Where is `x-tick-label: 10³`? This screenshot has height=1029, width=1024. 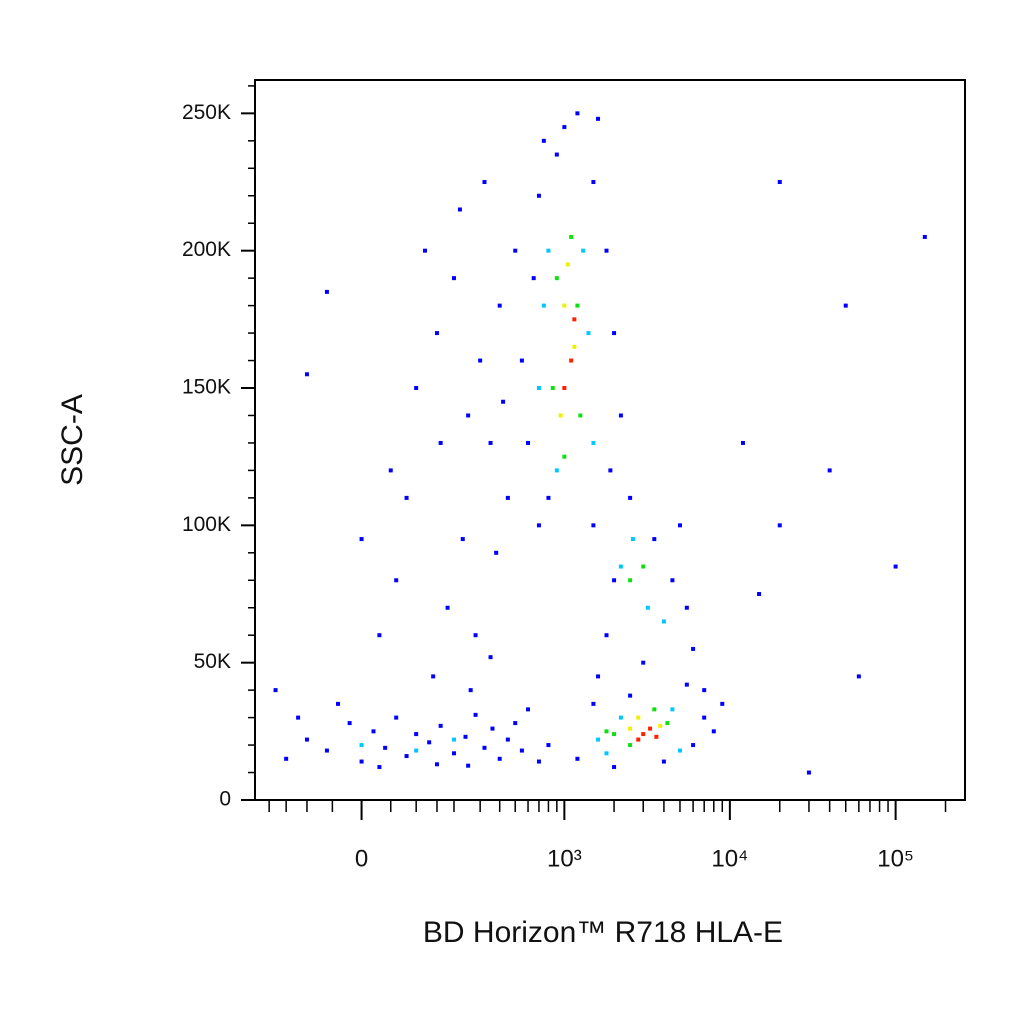
x-tick-label: 10³ is located at coordinates (564, 858).